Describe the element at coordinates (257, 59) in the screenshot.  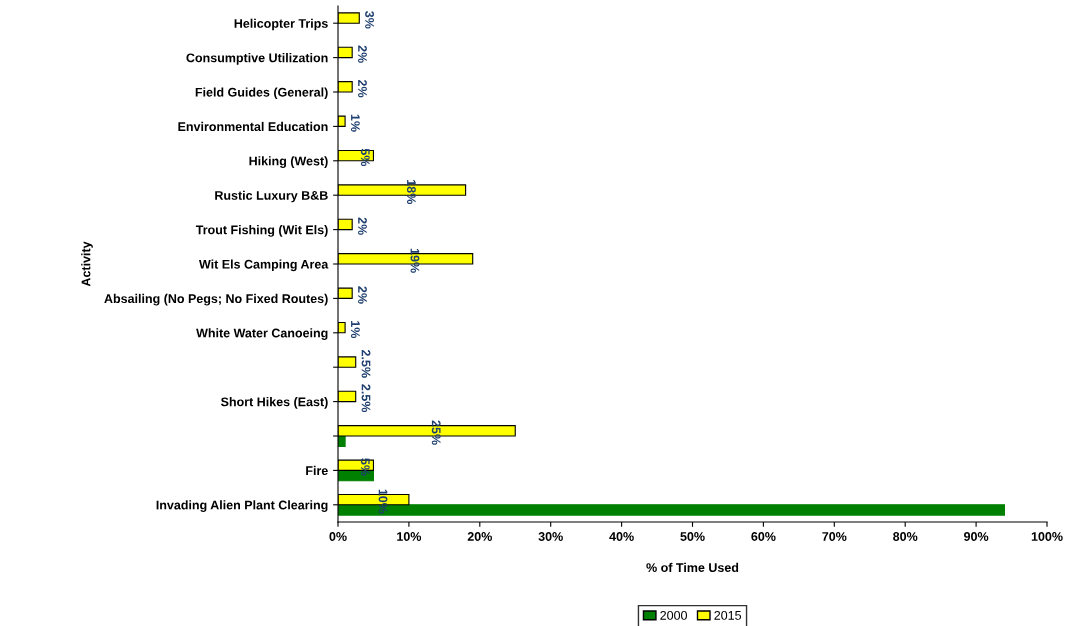
I see `y-tick-label: Consumptive Utilization` at that location.